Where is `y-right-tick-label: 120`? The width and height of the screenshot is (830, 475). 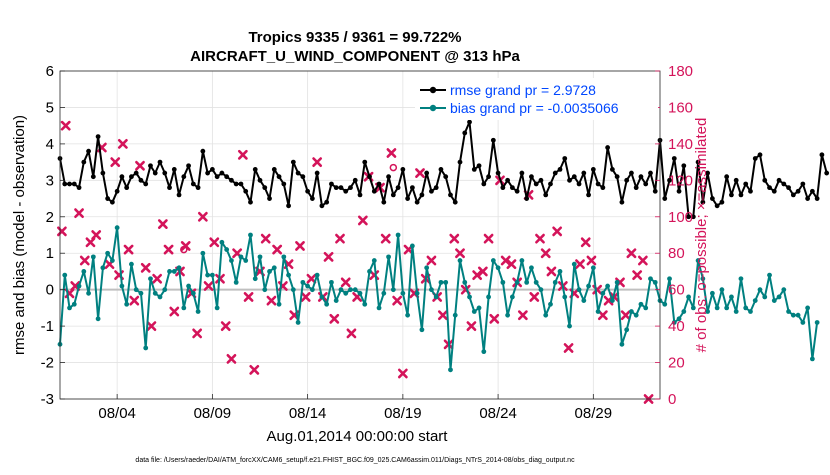
y-right-tick-label: 120 is located at coordinates (680, 180).